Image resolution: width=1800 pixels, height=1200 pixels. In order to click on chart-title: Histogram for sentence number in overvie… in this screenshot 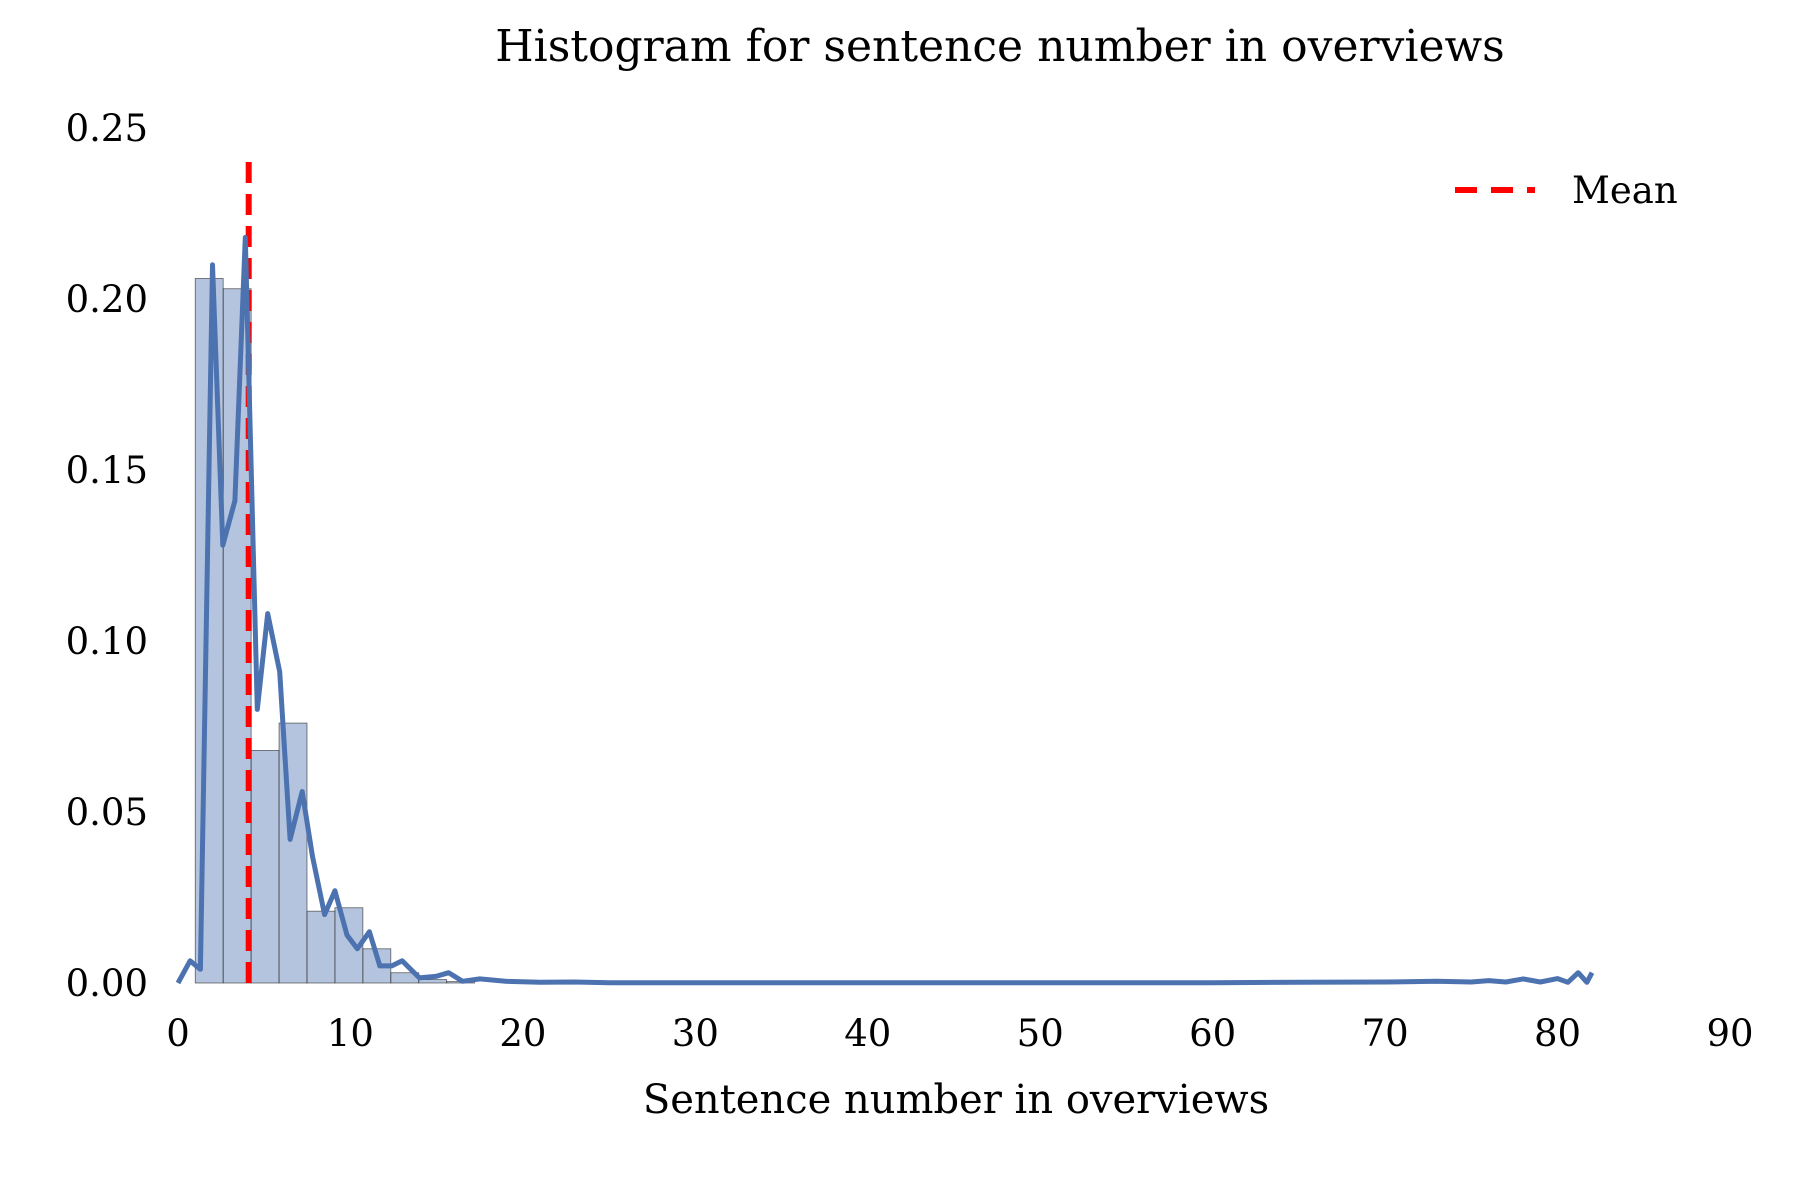, I will do `click(999, 46)`.